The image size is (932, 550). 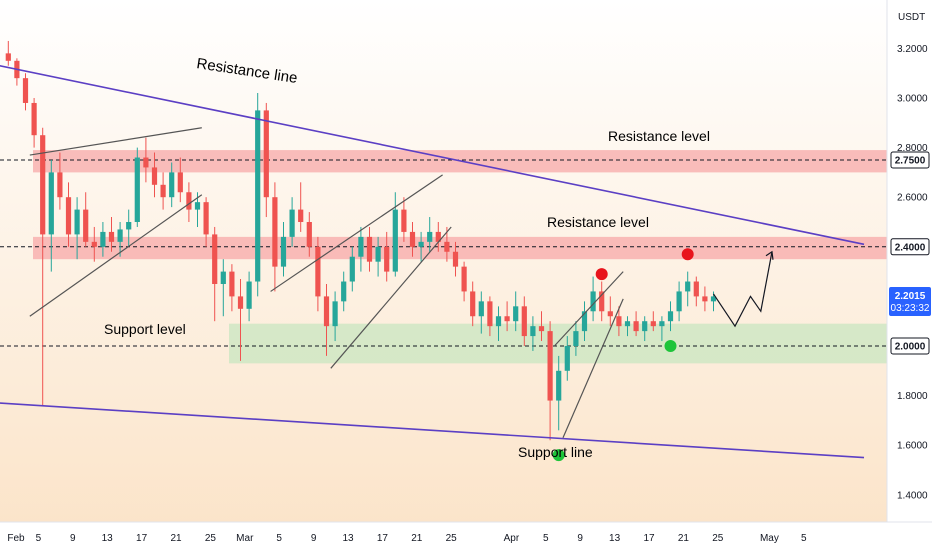 I want to click on x-tick-label-20: 25, so click(x=718, y=538).